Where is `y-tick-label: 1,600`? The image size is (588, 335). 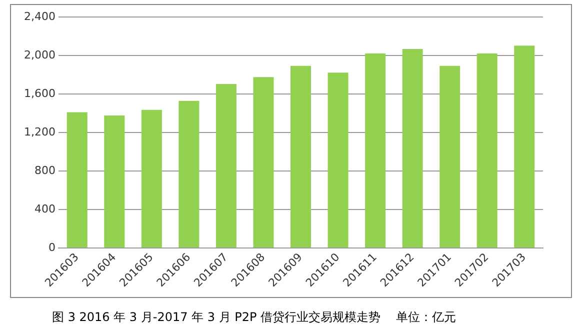 y-tick-label: 1,600 is located at coordinates (40, 93).